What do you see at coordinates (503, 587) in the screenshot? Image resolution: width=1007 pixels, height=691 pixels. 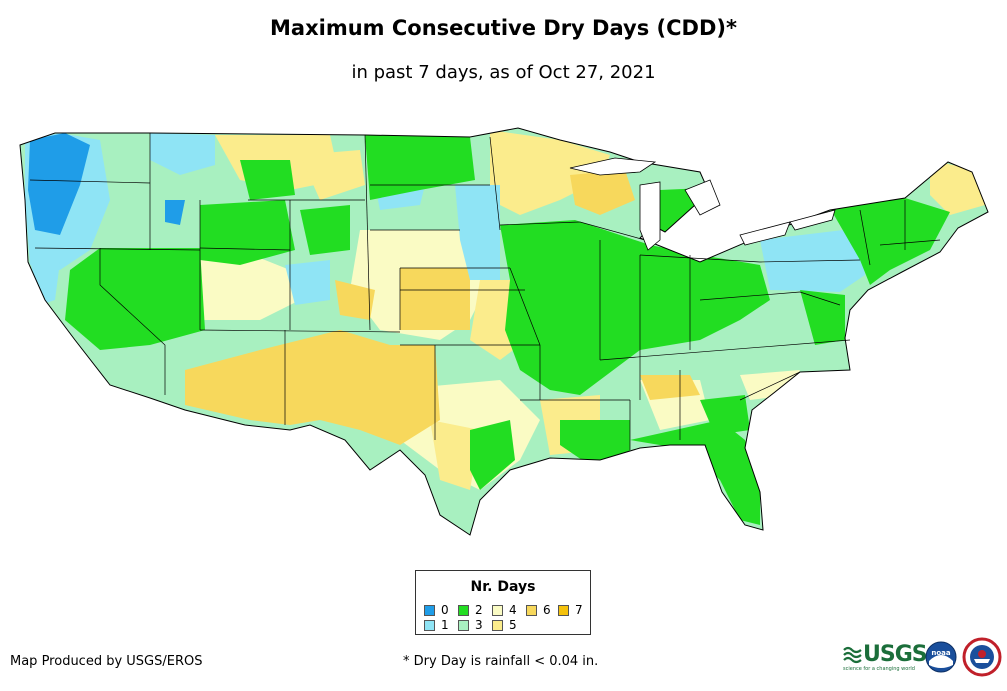 I see `legend-title: Nr. Days` at bounding box center [503, 587].